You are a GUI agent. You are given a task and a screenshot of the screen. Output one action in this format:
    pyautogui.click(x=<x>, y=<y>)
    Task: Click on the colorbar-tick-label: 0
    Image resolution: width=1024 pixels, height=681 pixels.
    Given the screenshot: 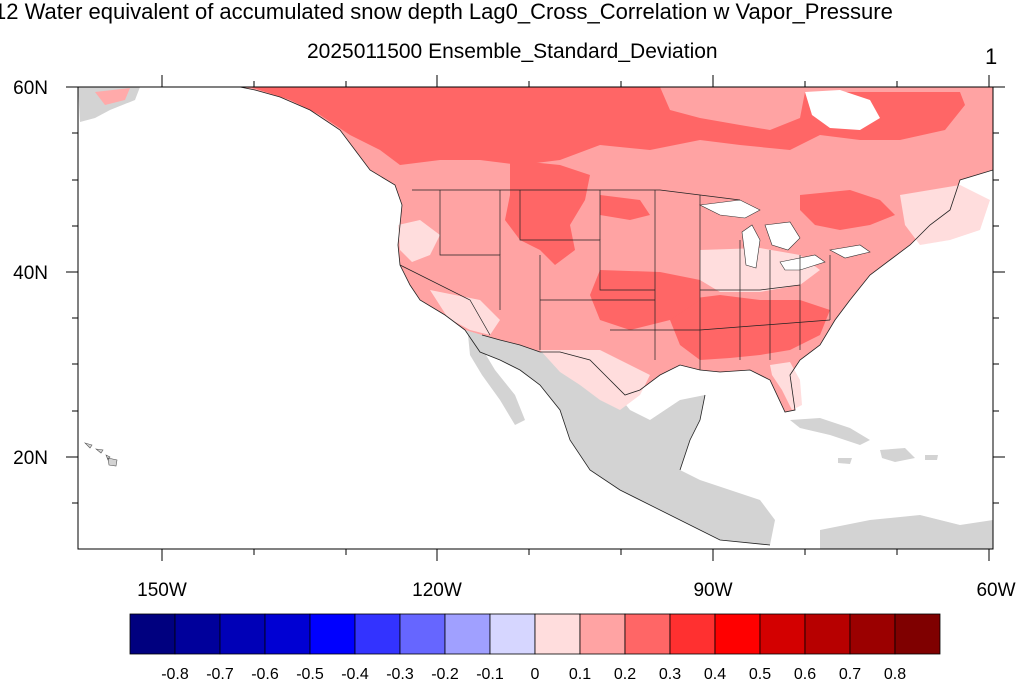 What is the action you would take?
    pyautogui.click(x=535, y=673)
    